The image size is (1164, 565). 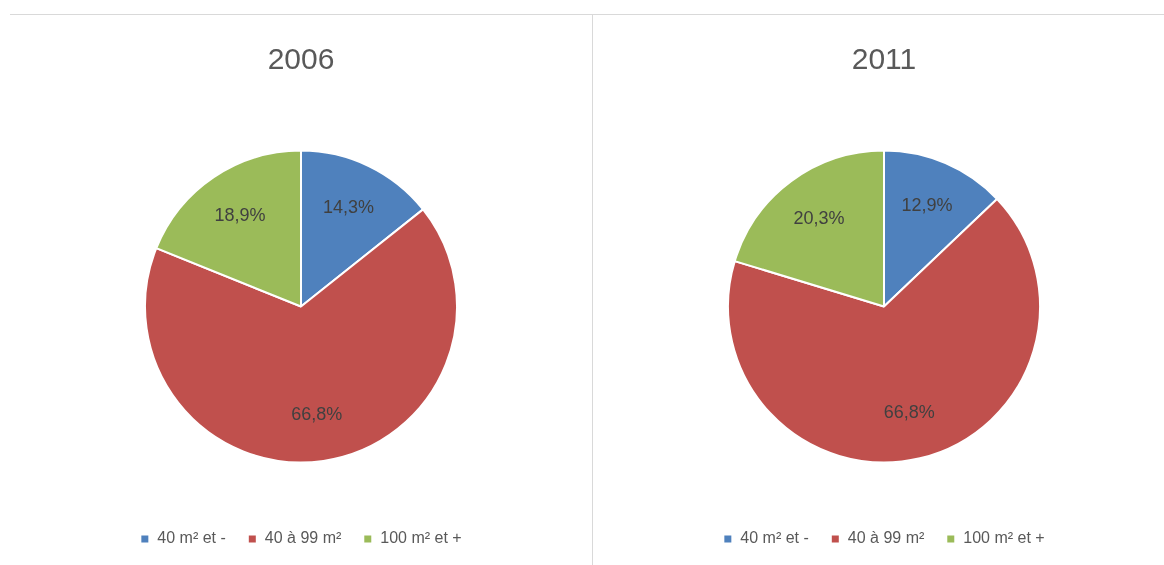 I want to click on chart-title: 2011, so click(x=884, y=59).